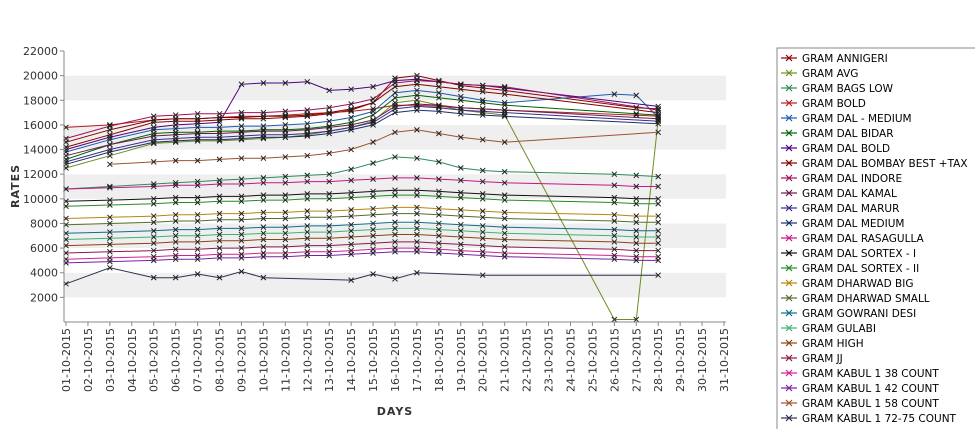  What do you see at coordinates (483, 360) in the screenshot?
I see `x-tick-label: 20-10-2015` at bounding box center [483, 360].